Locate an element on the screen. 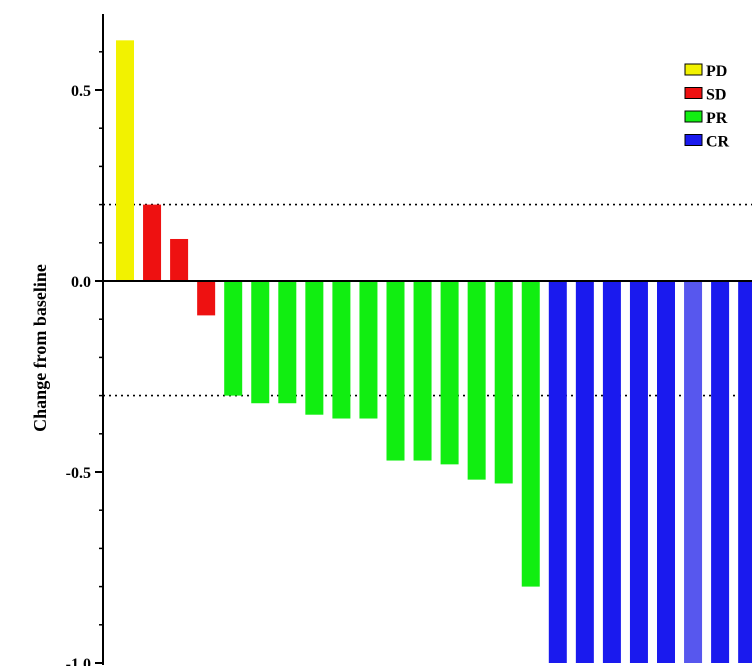  legend-label-sd: SD is located at coordinates (716, 95).